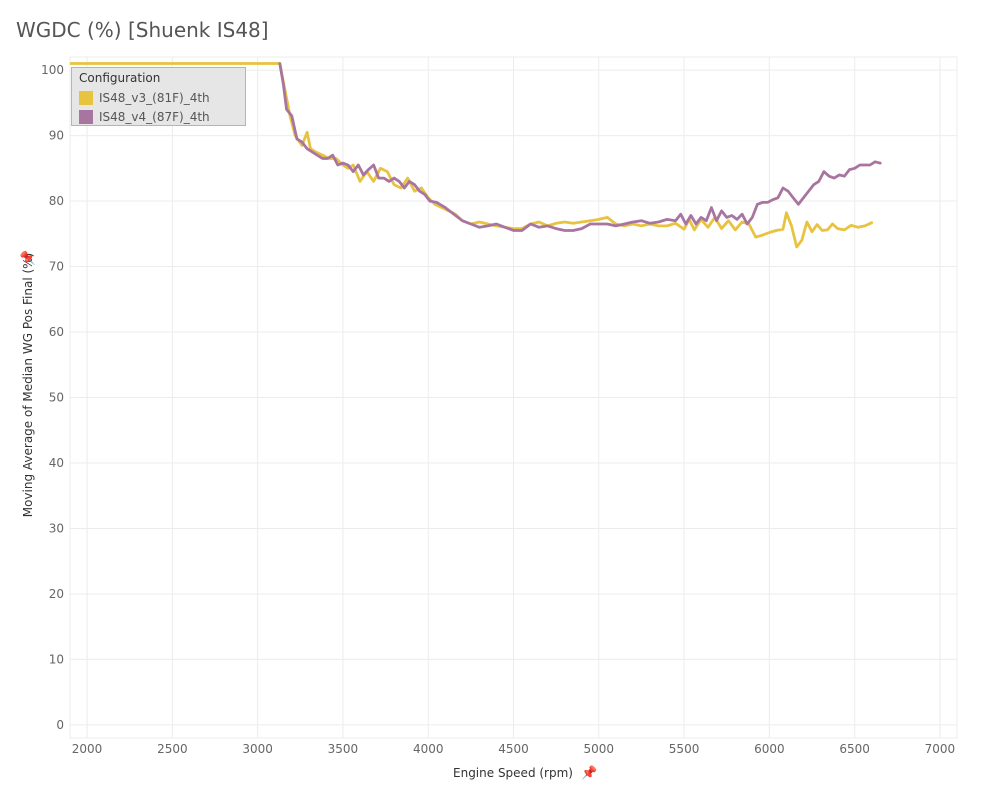 This screenshot has width=1000, height=800. What do you see at coordinates (513, 749) in the screenshot?
I see `x-tick-label: 4500` at bounding box center [513, 749].